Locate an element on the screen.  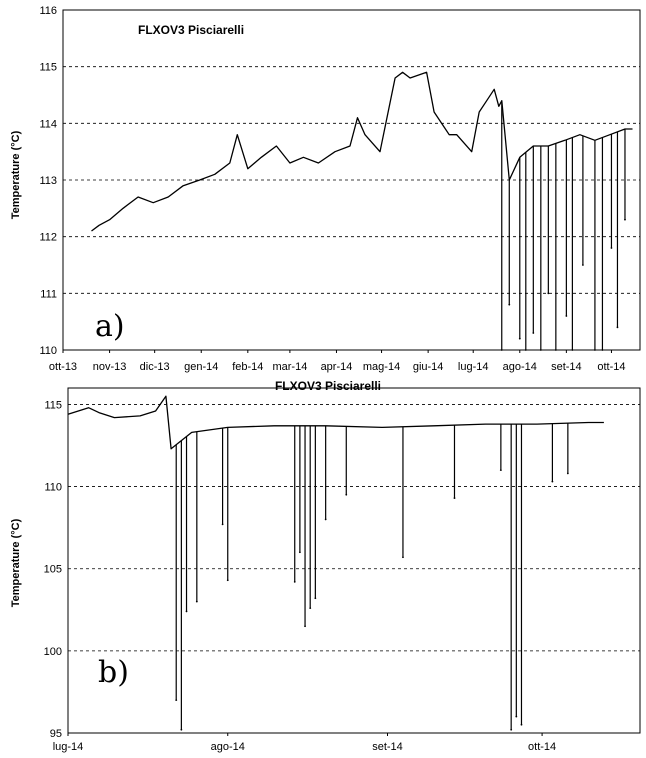
chart-b-ytick-label: 115 is located at coordinates (53, 405).